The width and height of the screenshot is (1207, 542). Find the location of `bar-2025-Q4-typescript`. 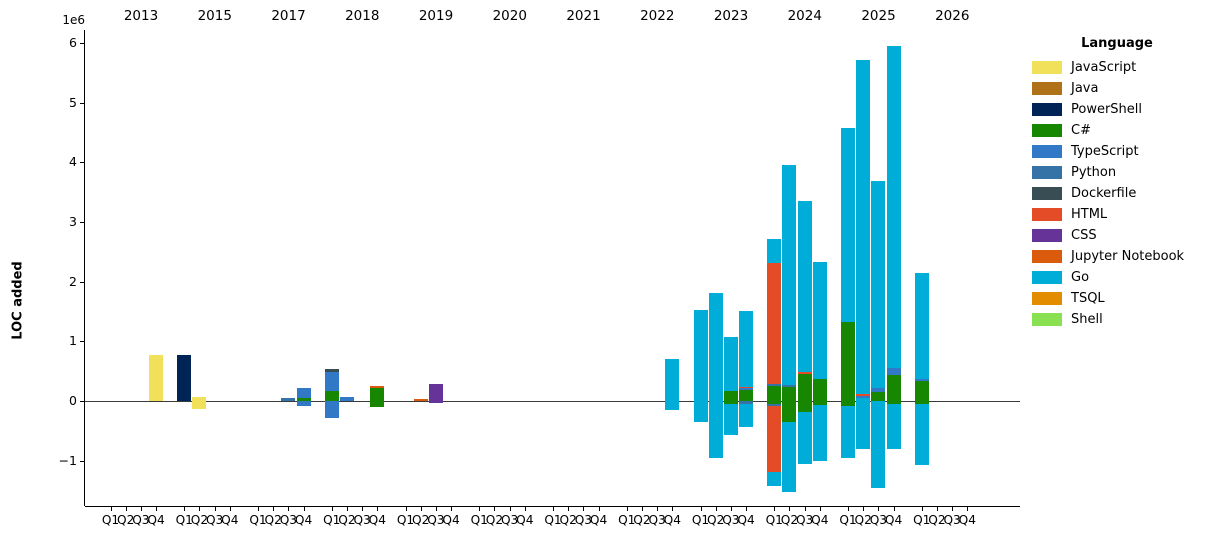

bar-2025-Q4-typescript is located at coordinates (893, 371).